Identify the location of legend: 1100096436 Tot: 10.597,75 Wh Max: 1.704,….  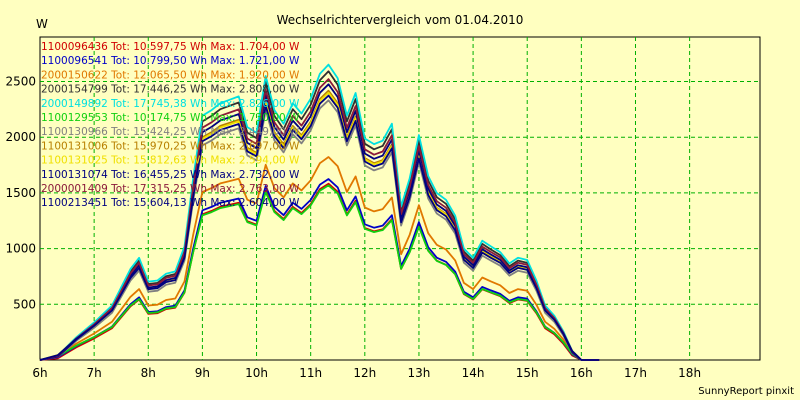
(170, 125).